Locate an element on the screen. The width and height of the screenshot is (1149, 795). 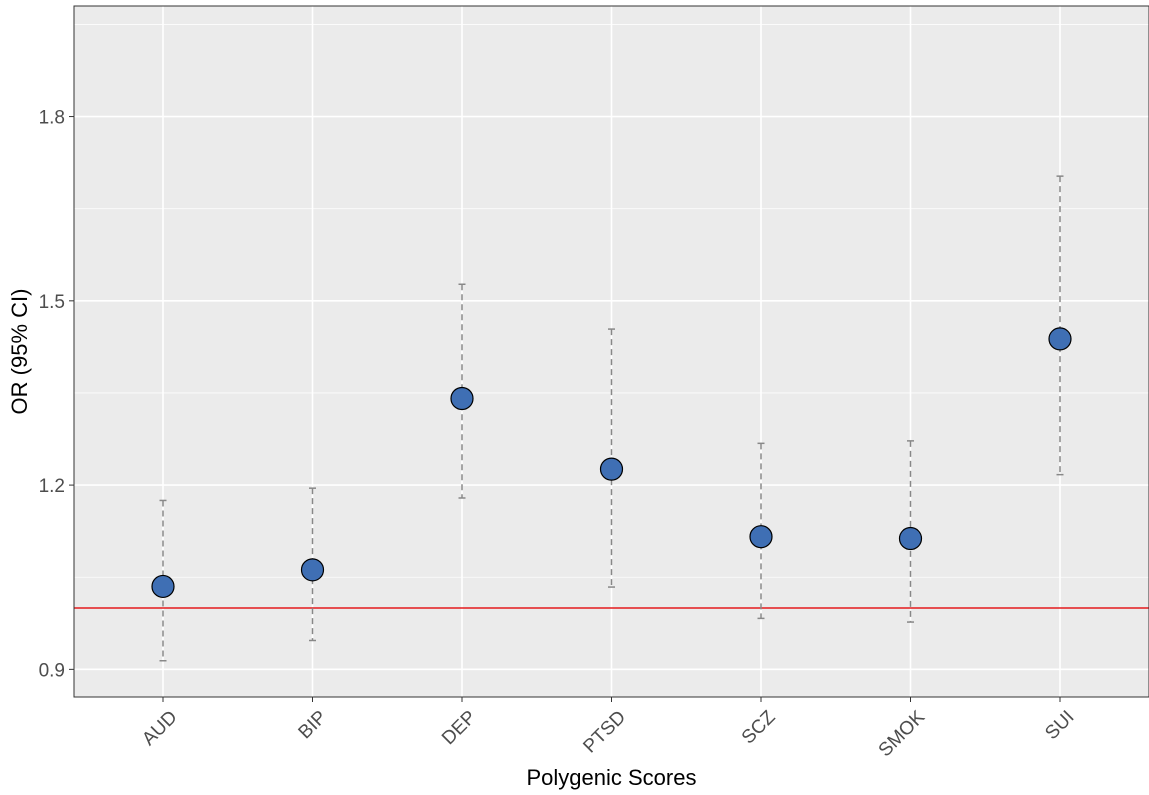
y-tick-label: 1.5 is located at coordinates (52, 302).